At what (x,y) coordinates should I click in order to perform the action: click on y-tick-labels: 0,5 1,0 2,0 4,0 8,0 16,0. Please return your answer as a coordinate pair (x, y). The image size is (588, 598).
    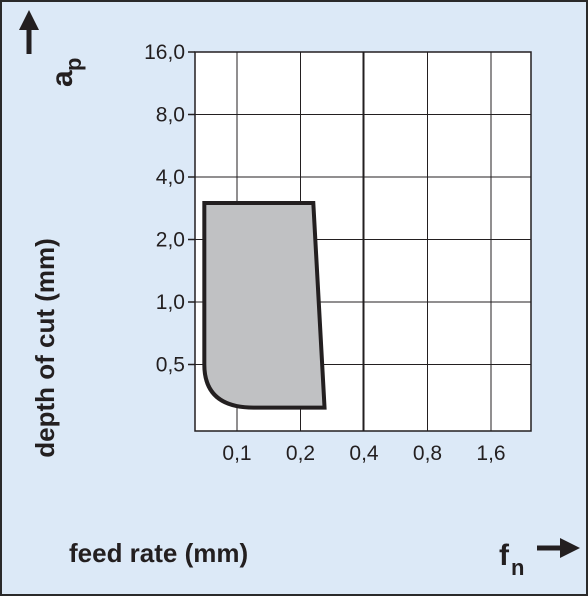
    Looking at the image, I should click on (164, 209).